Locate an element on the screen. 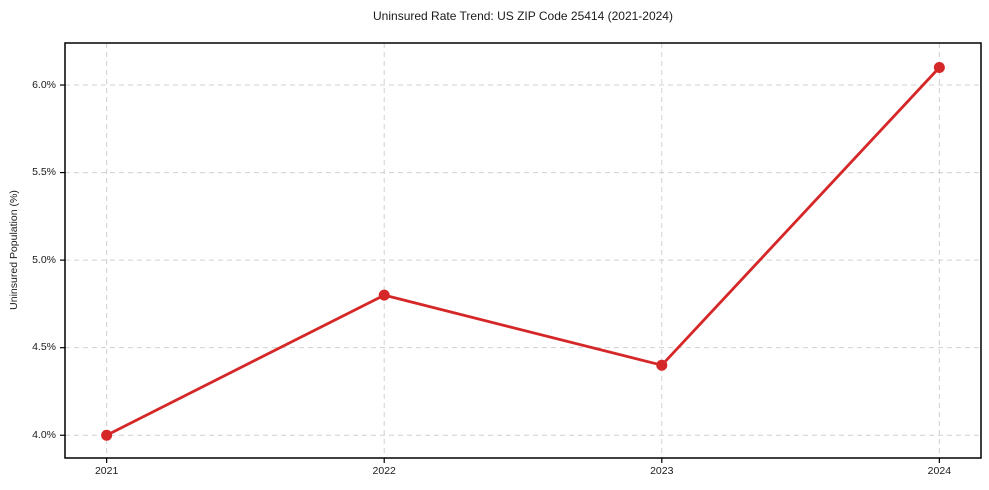  x-tick-label: 2022 is located at coordinates (384, 471).